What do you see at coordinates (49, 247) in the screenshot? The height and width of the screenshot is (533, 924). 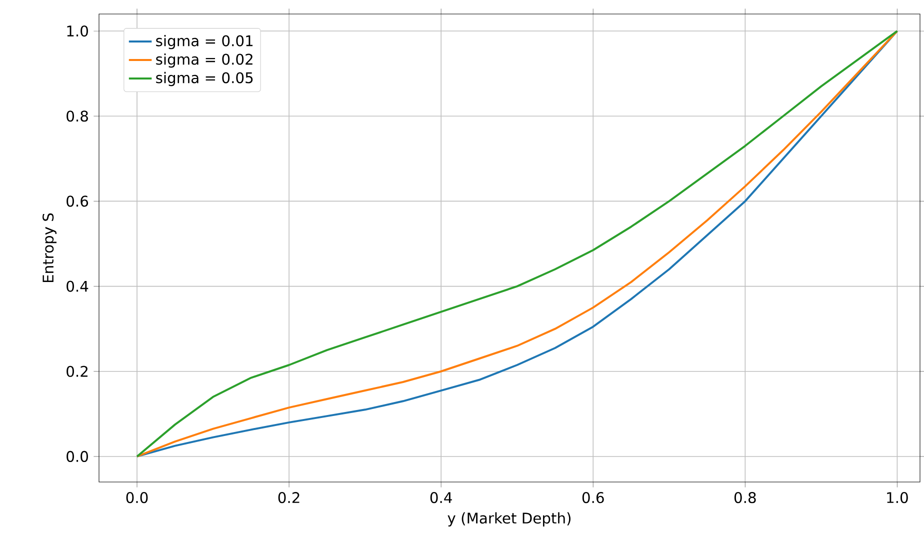 I see `y-axis-title: Entropy S` at bounding box center [49, 247].